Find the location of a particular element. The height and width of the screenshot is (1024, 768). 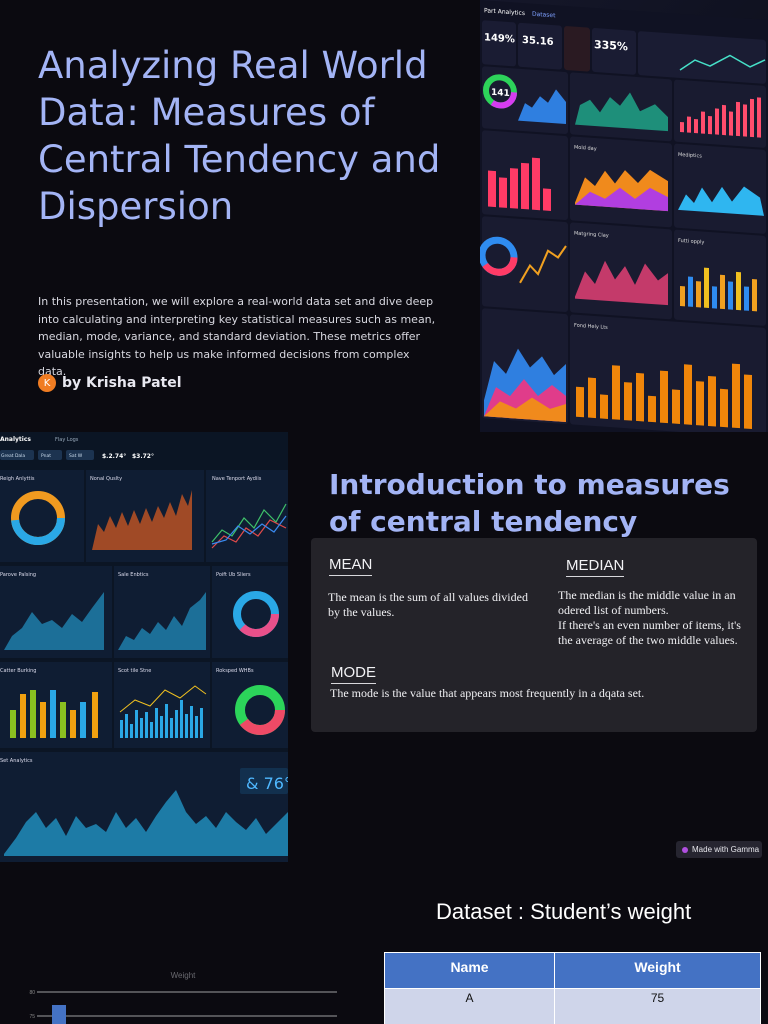

dash2-title: Analytics is located at coordinates (15, 439).